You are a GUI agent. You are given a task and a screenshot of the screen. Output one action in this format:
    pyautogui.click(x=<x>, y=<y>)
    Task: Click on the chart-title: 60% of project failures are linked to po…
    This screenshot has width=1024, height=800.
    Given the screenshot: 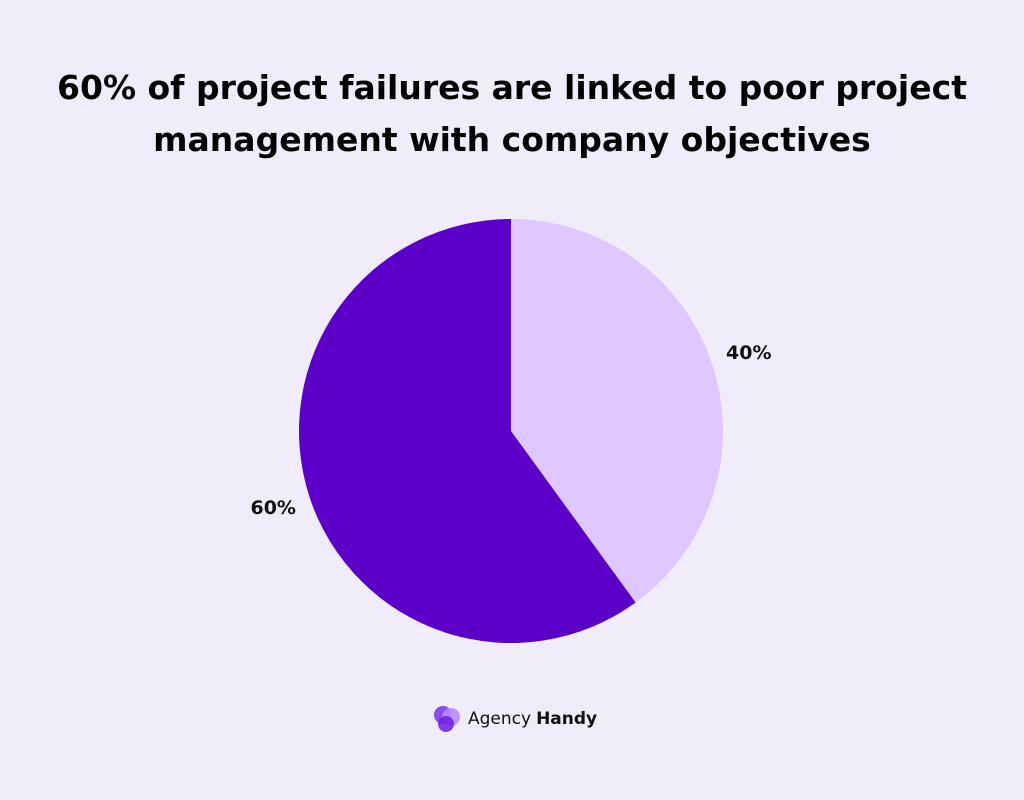 What is the action you would take?
    pyautogui.click(x=512, y=113)
    